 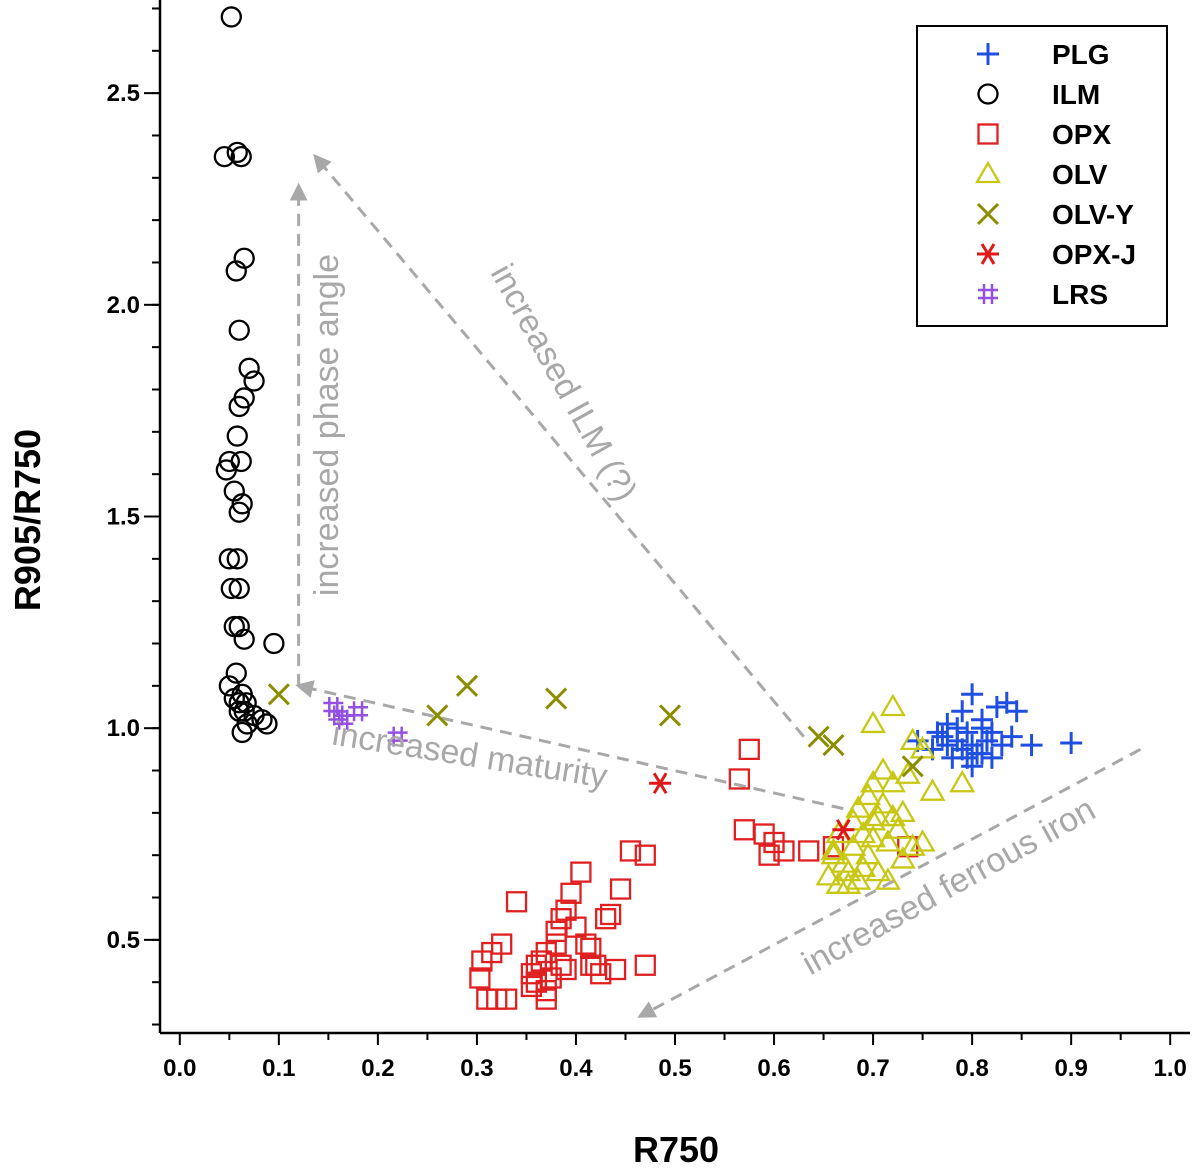 What do you see at coordinates (1093, 214) in the screenshot?
I see `legend-label-olv-y: OLV-Y` at bounding box center [1093, 214].